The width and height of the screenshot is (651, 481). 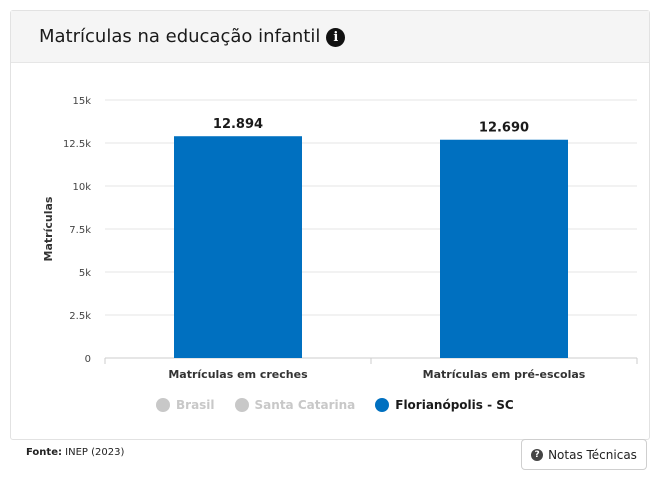 What do you see at coordinates (44, 452) in the screenshot?
I see `source-label: Fonte:` at bounding box center [44, 452].